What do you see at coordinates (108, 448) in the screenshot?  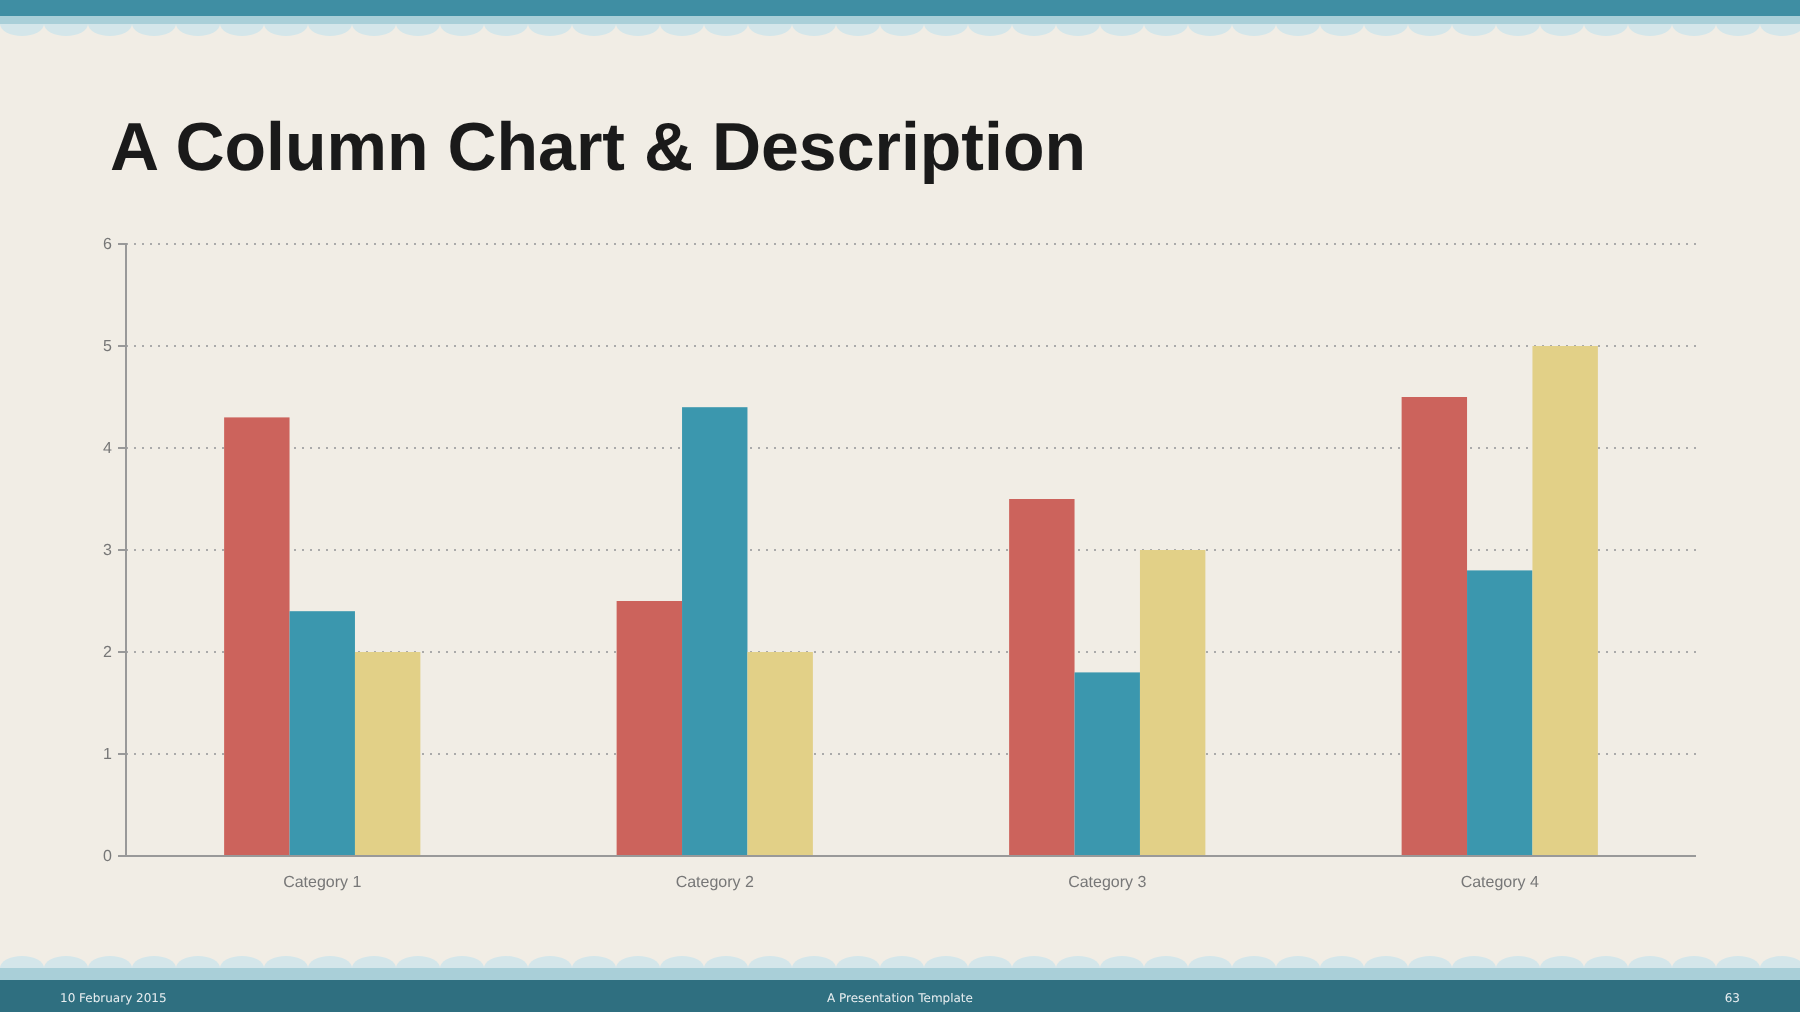 I see `y-tick-label: 4` at bounding box center [108, 448].